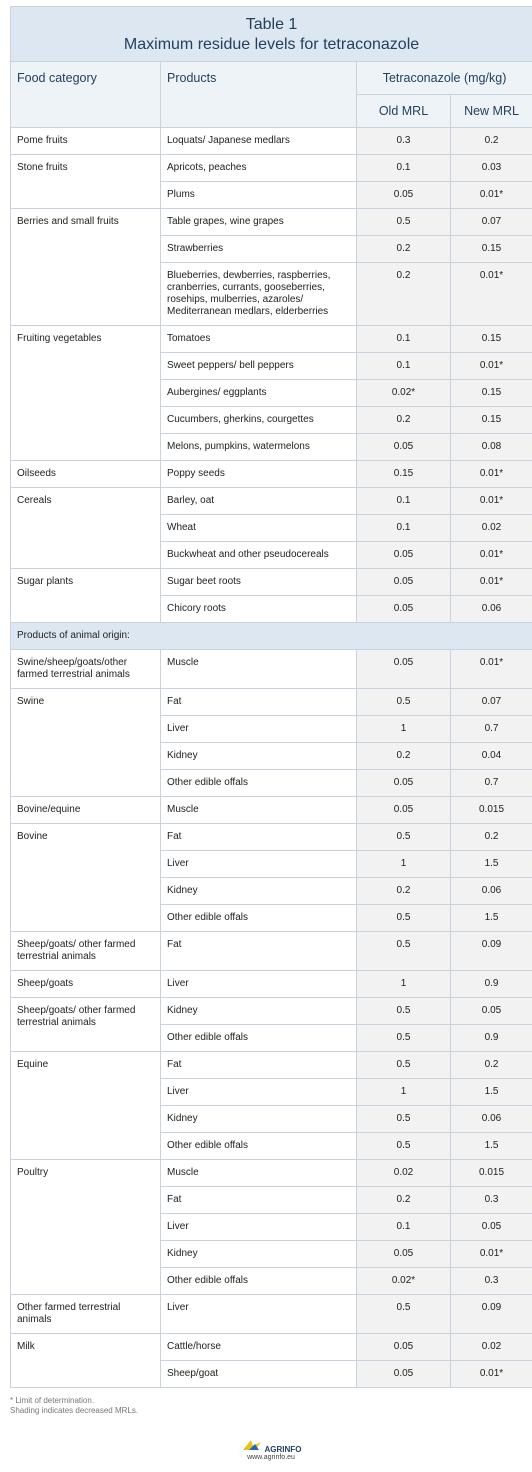 The image size is (532, 1472). Describe the element at coordinates (258, 222) in the screenshot. I see `product-cell: Table grapes, wine grapes` at that location.